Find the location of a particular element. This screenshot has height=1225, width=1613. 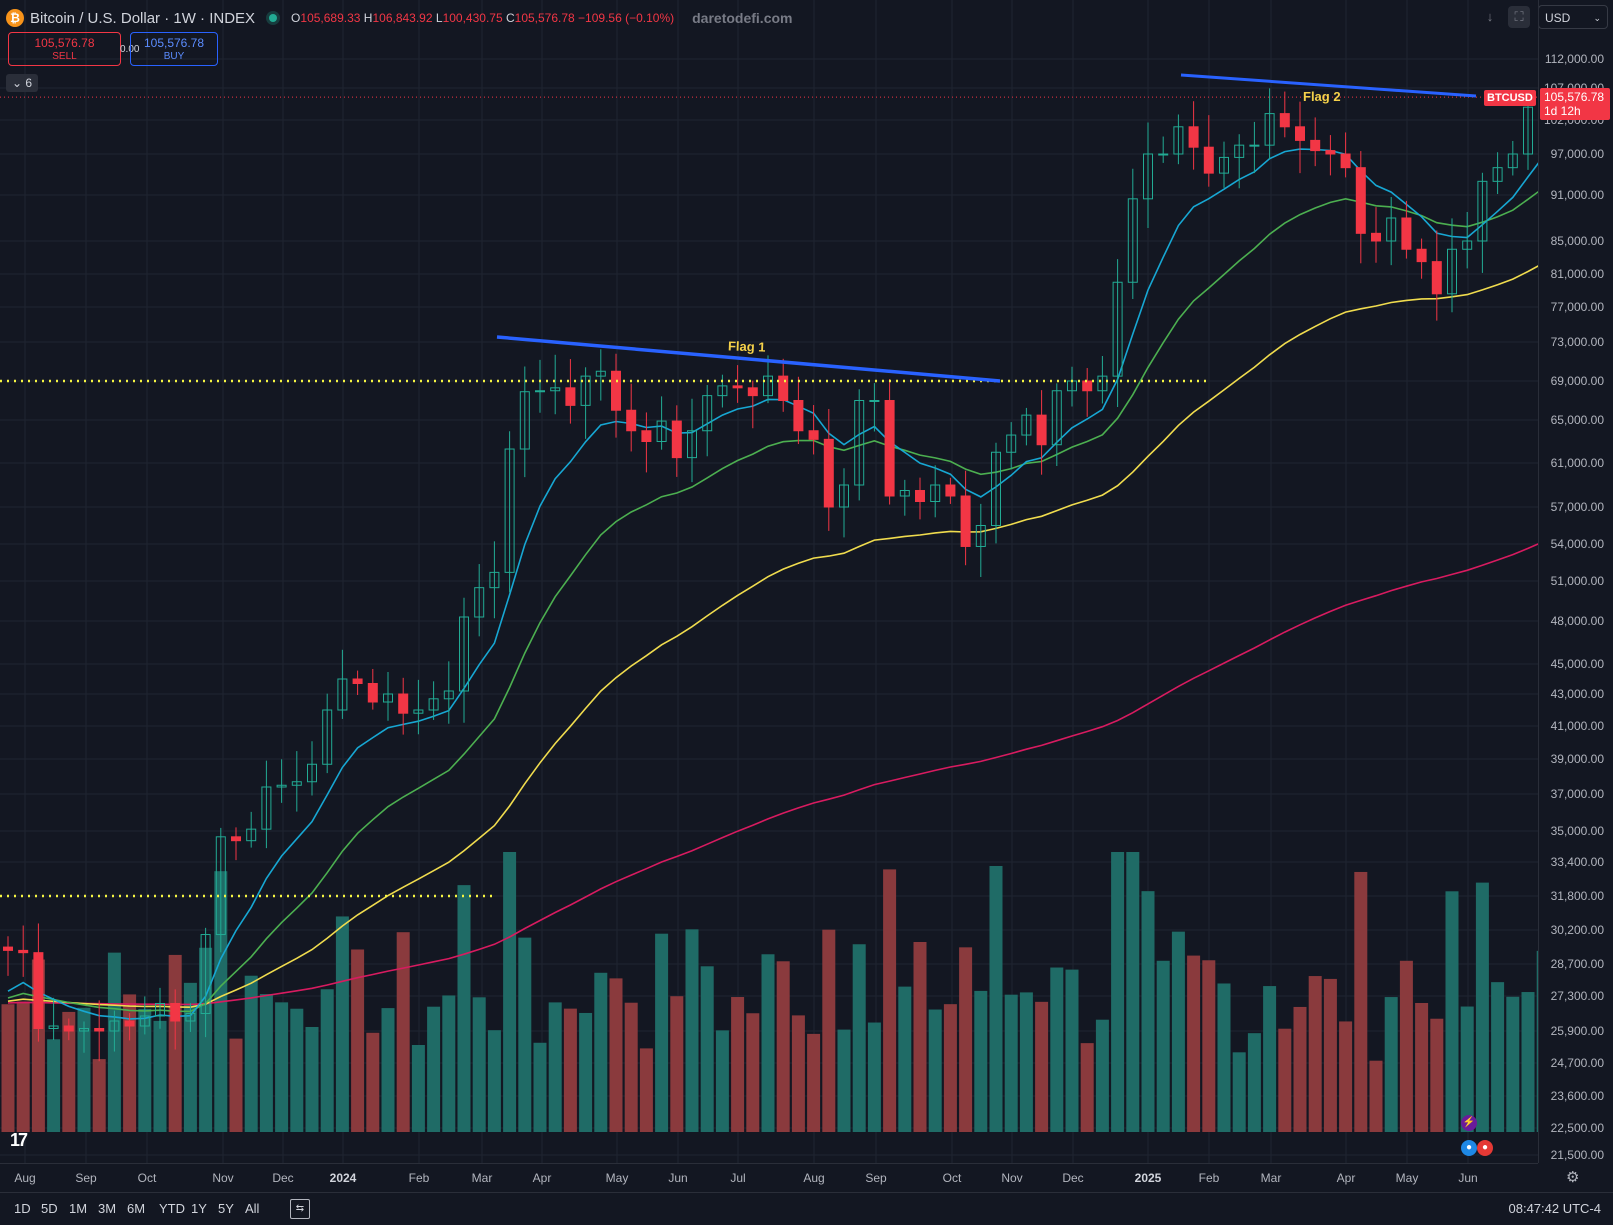

clock: 08:47:42 UTC-4 is located at coordinates (1555, 1208).